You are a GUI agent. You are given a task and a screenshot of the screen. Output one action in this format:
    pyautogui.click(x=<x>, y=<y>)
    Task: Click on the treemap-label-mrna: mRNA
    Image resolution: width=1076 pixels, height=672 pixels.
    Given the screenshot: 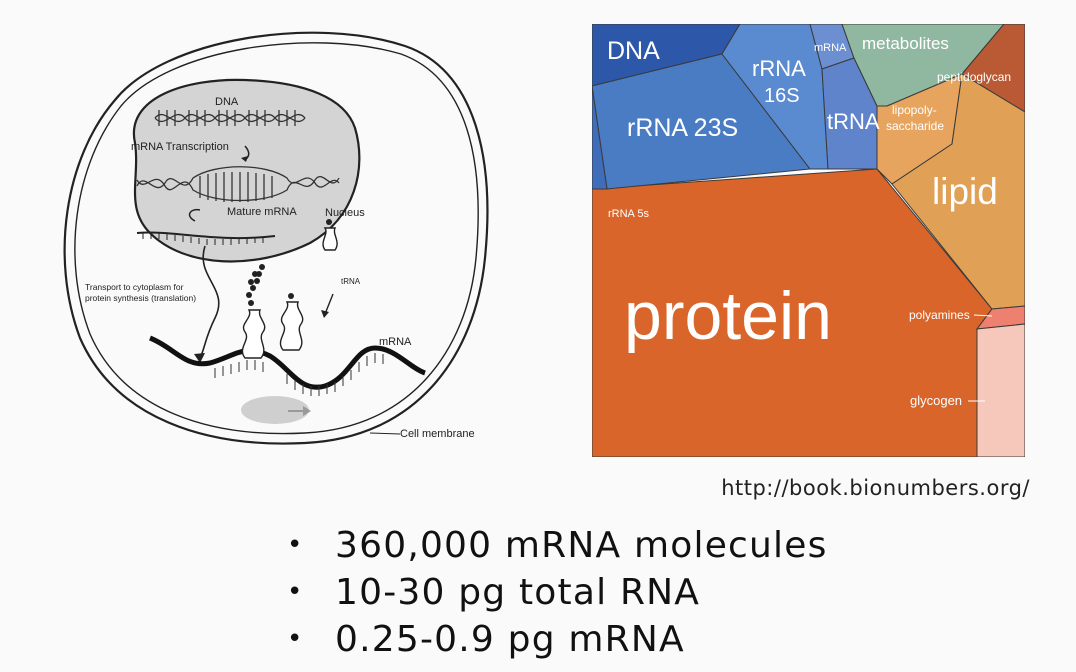 What is the action you would take?
    pyautogui.click(x=830, y=48)
    